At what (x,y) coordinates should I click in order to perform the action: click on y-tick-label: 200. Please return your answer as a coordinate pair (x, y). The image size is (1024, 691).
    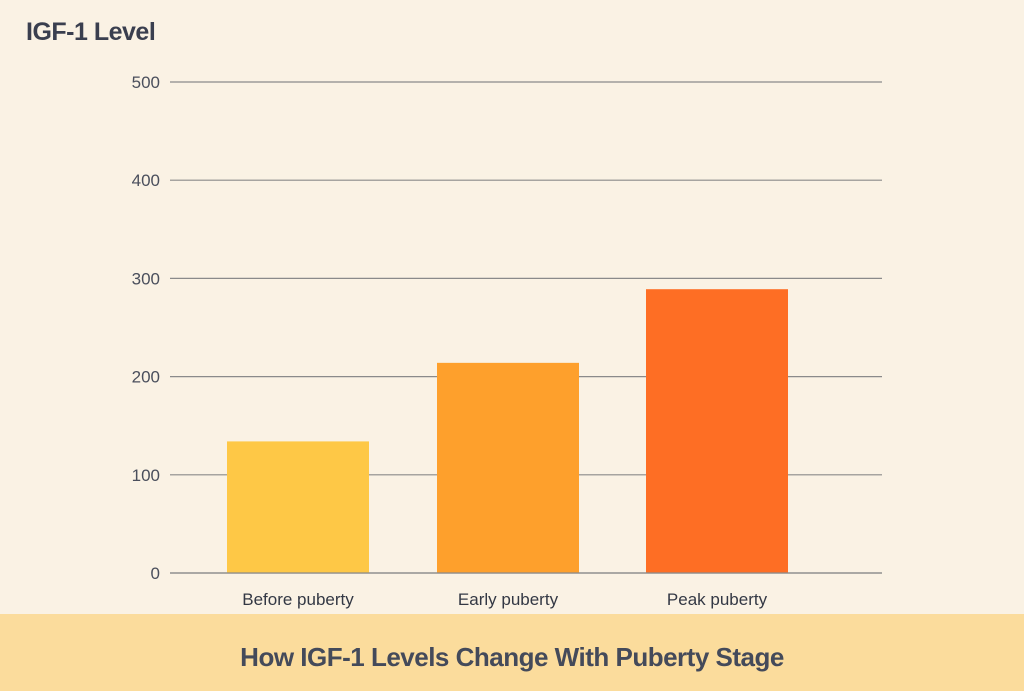
    Looking at the image, I should click on (146, 377).